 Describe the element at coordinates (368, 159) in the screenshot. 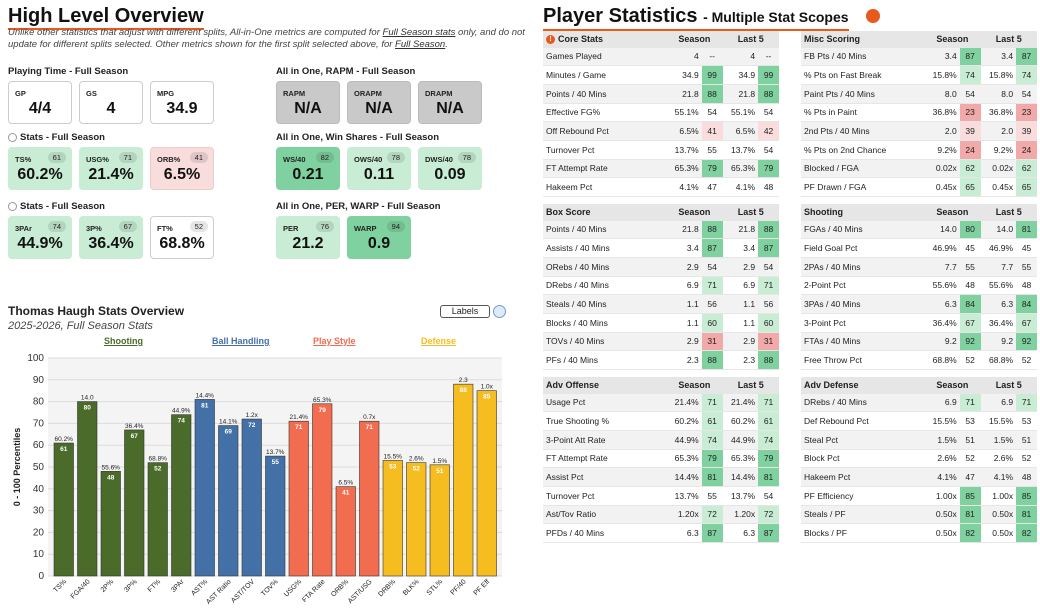

I see `stat-card-label: OWS/40` at that location.